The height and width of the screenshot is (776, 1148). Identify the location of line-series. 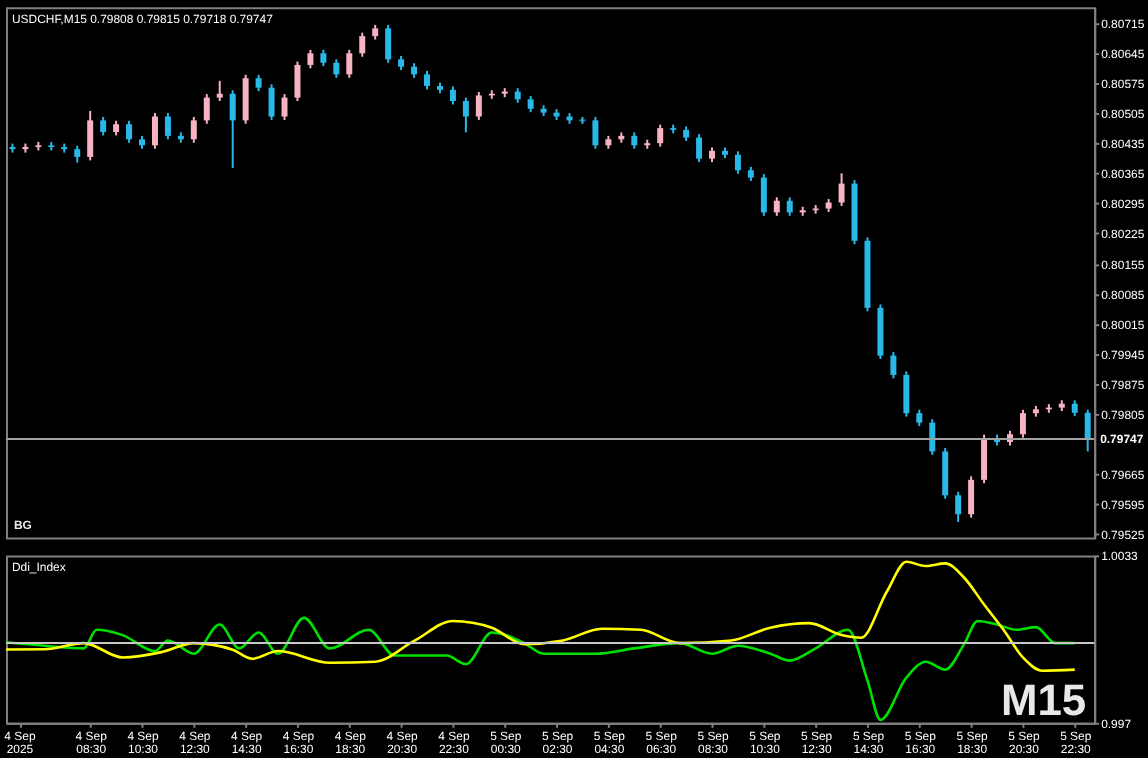
(540, 616).